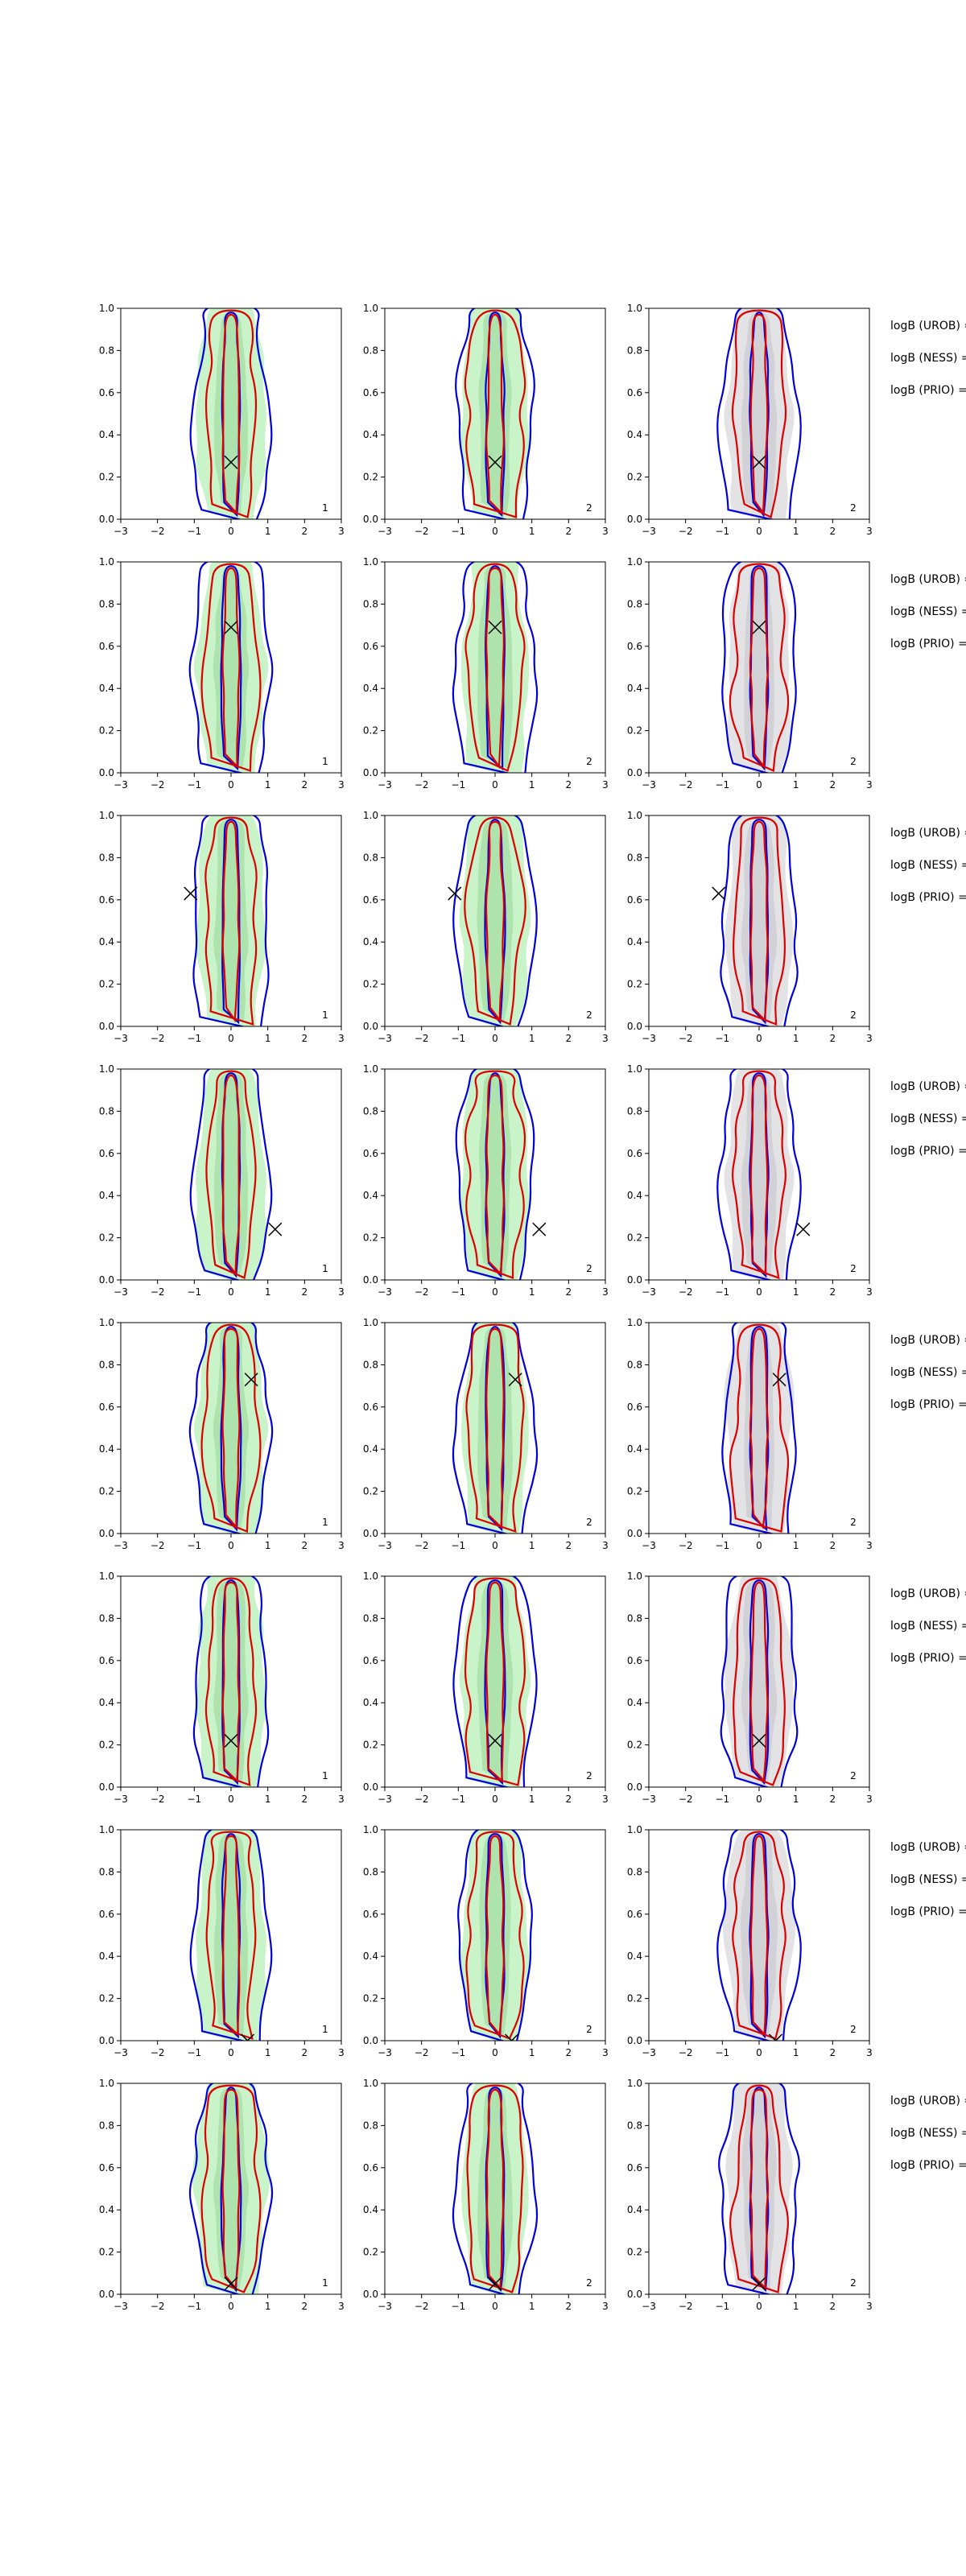 The height and width of the screenshot is (2576, 966). I want to click on x-tick-label: 2, so click(569, 2052).